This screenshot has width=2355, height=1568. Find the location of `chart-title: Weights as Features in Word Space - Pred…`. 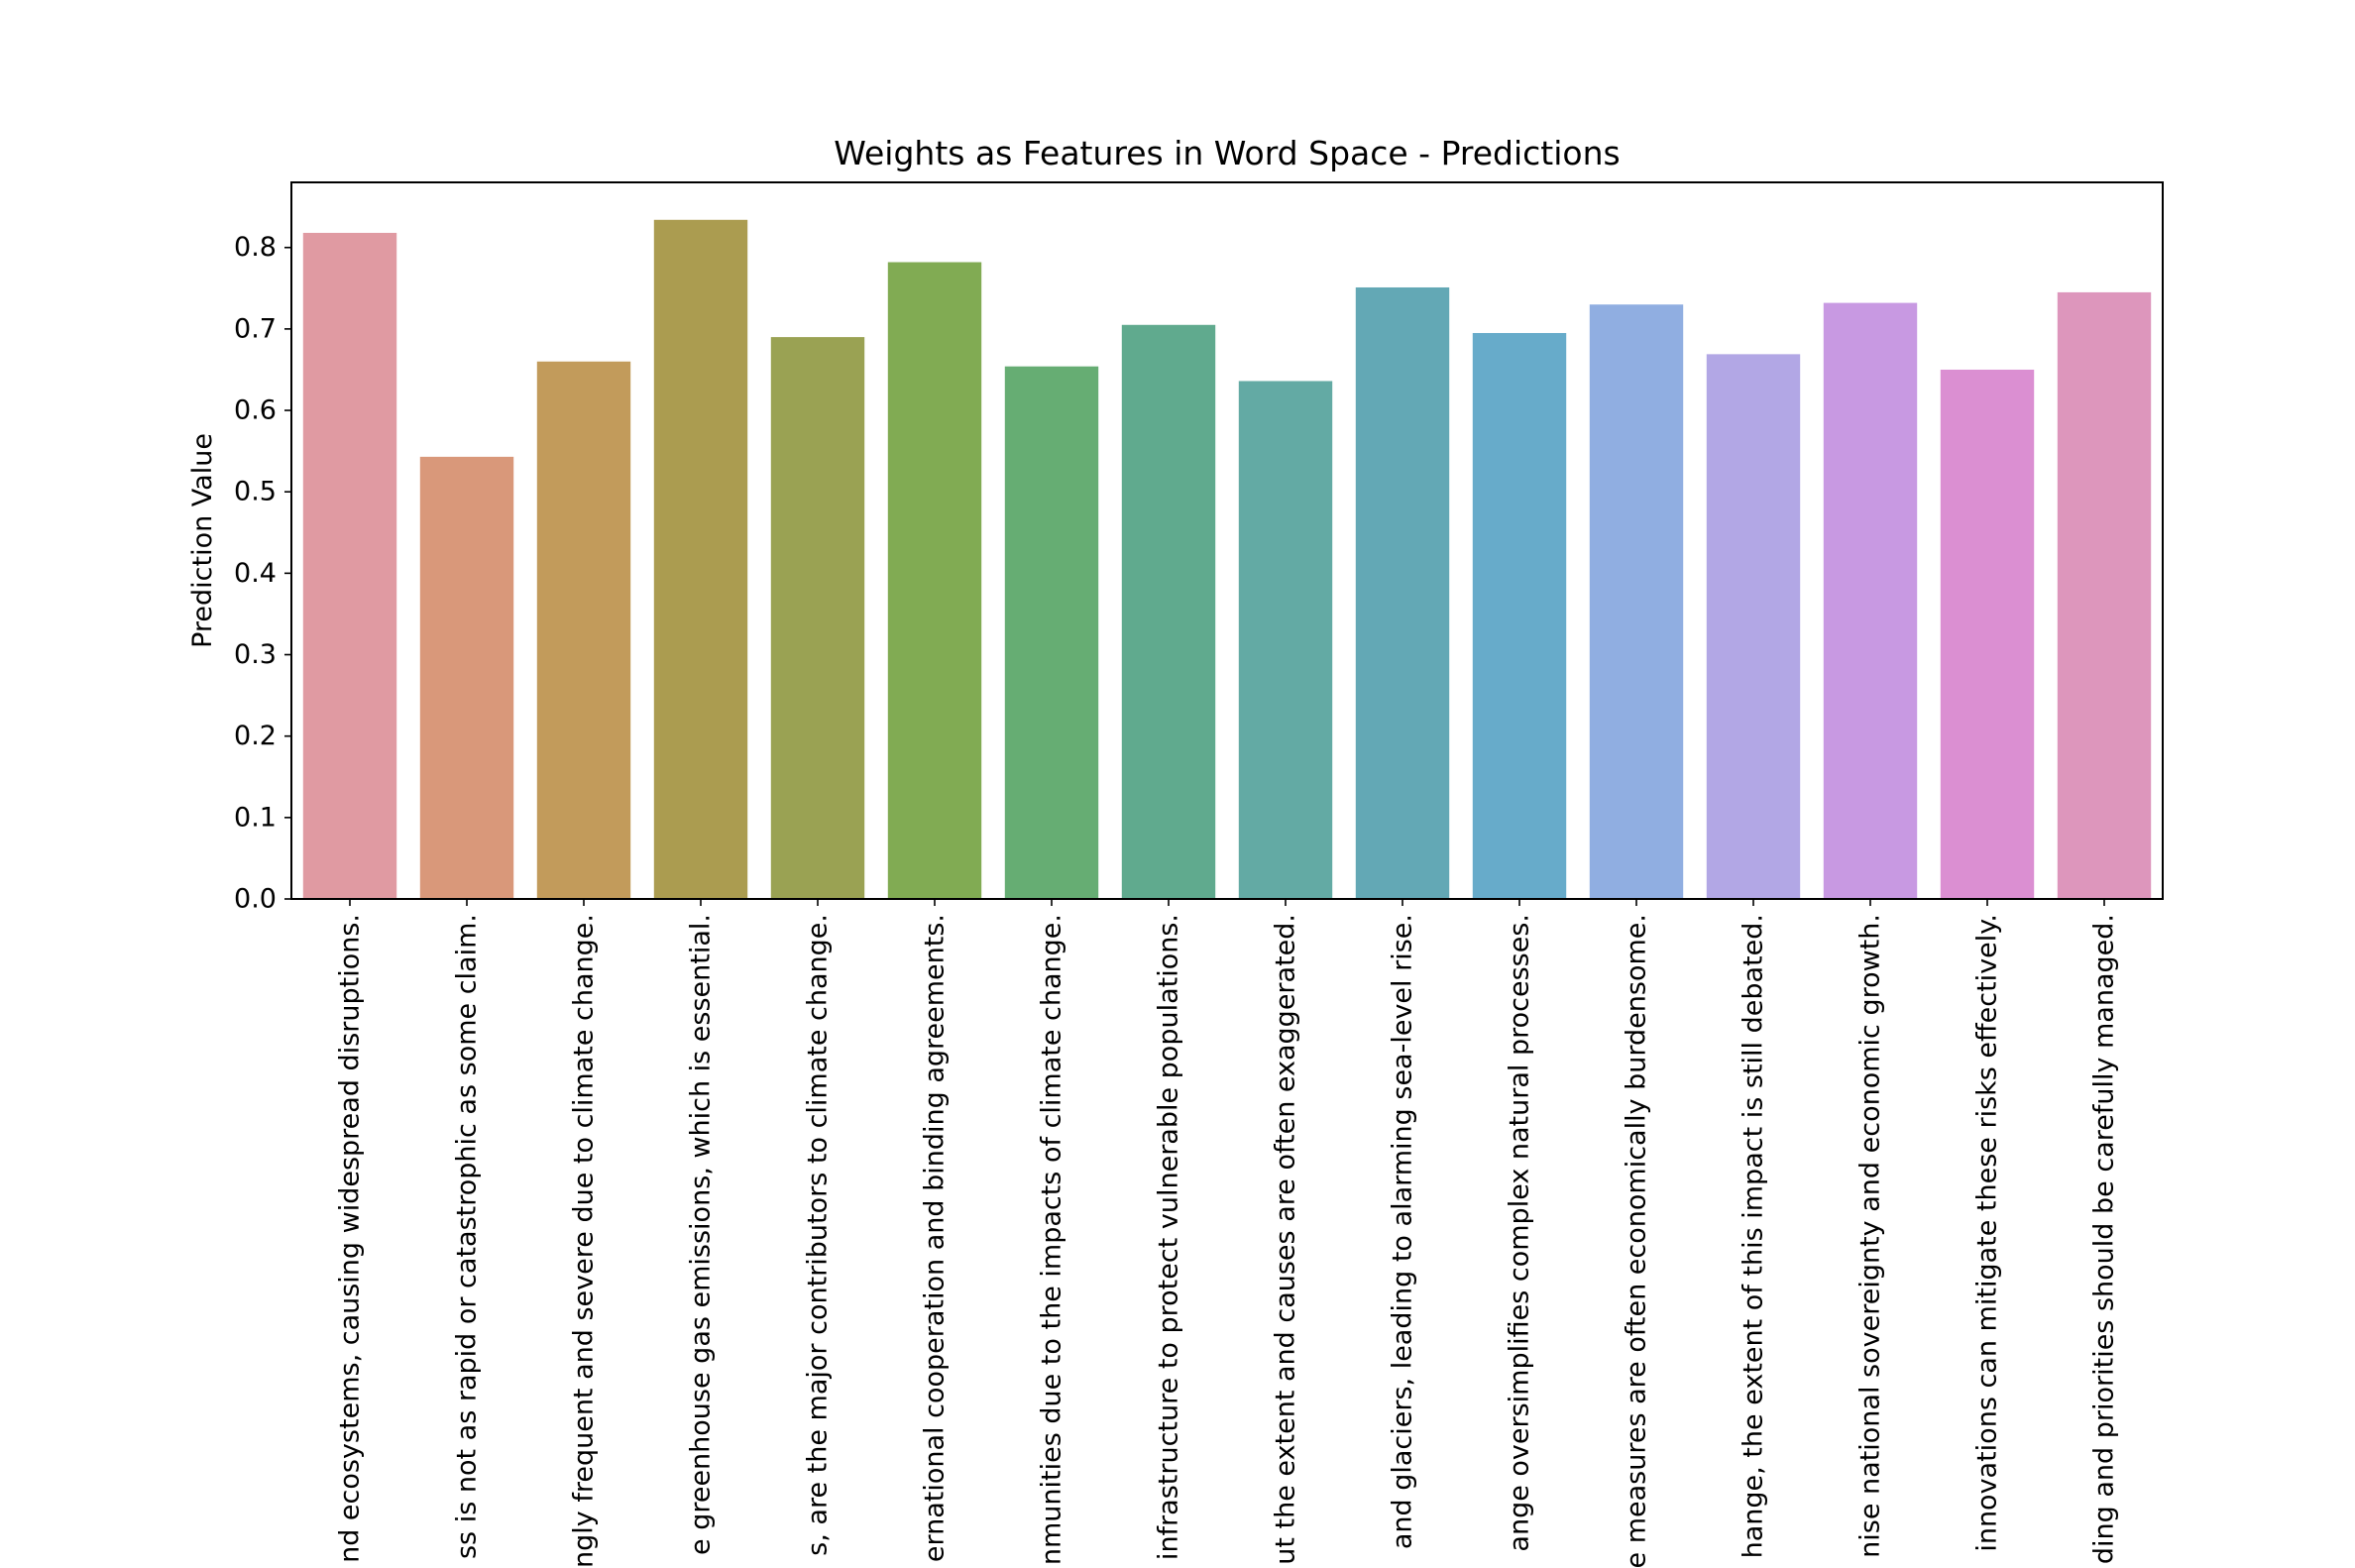

chart-title: Weights as Features in Word Space - Pred… is located at coordinates (1227, 153).